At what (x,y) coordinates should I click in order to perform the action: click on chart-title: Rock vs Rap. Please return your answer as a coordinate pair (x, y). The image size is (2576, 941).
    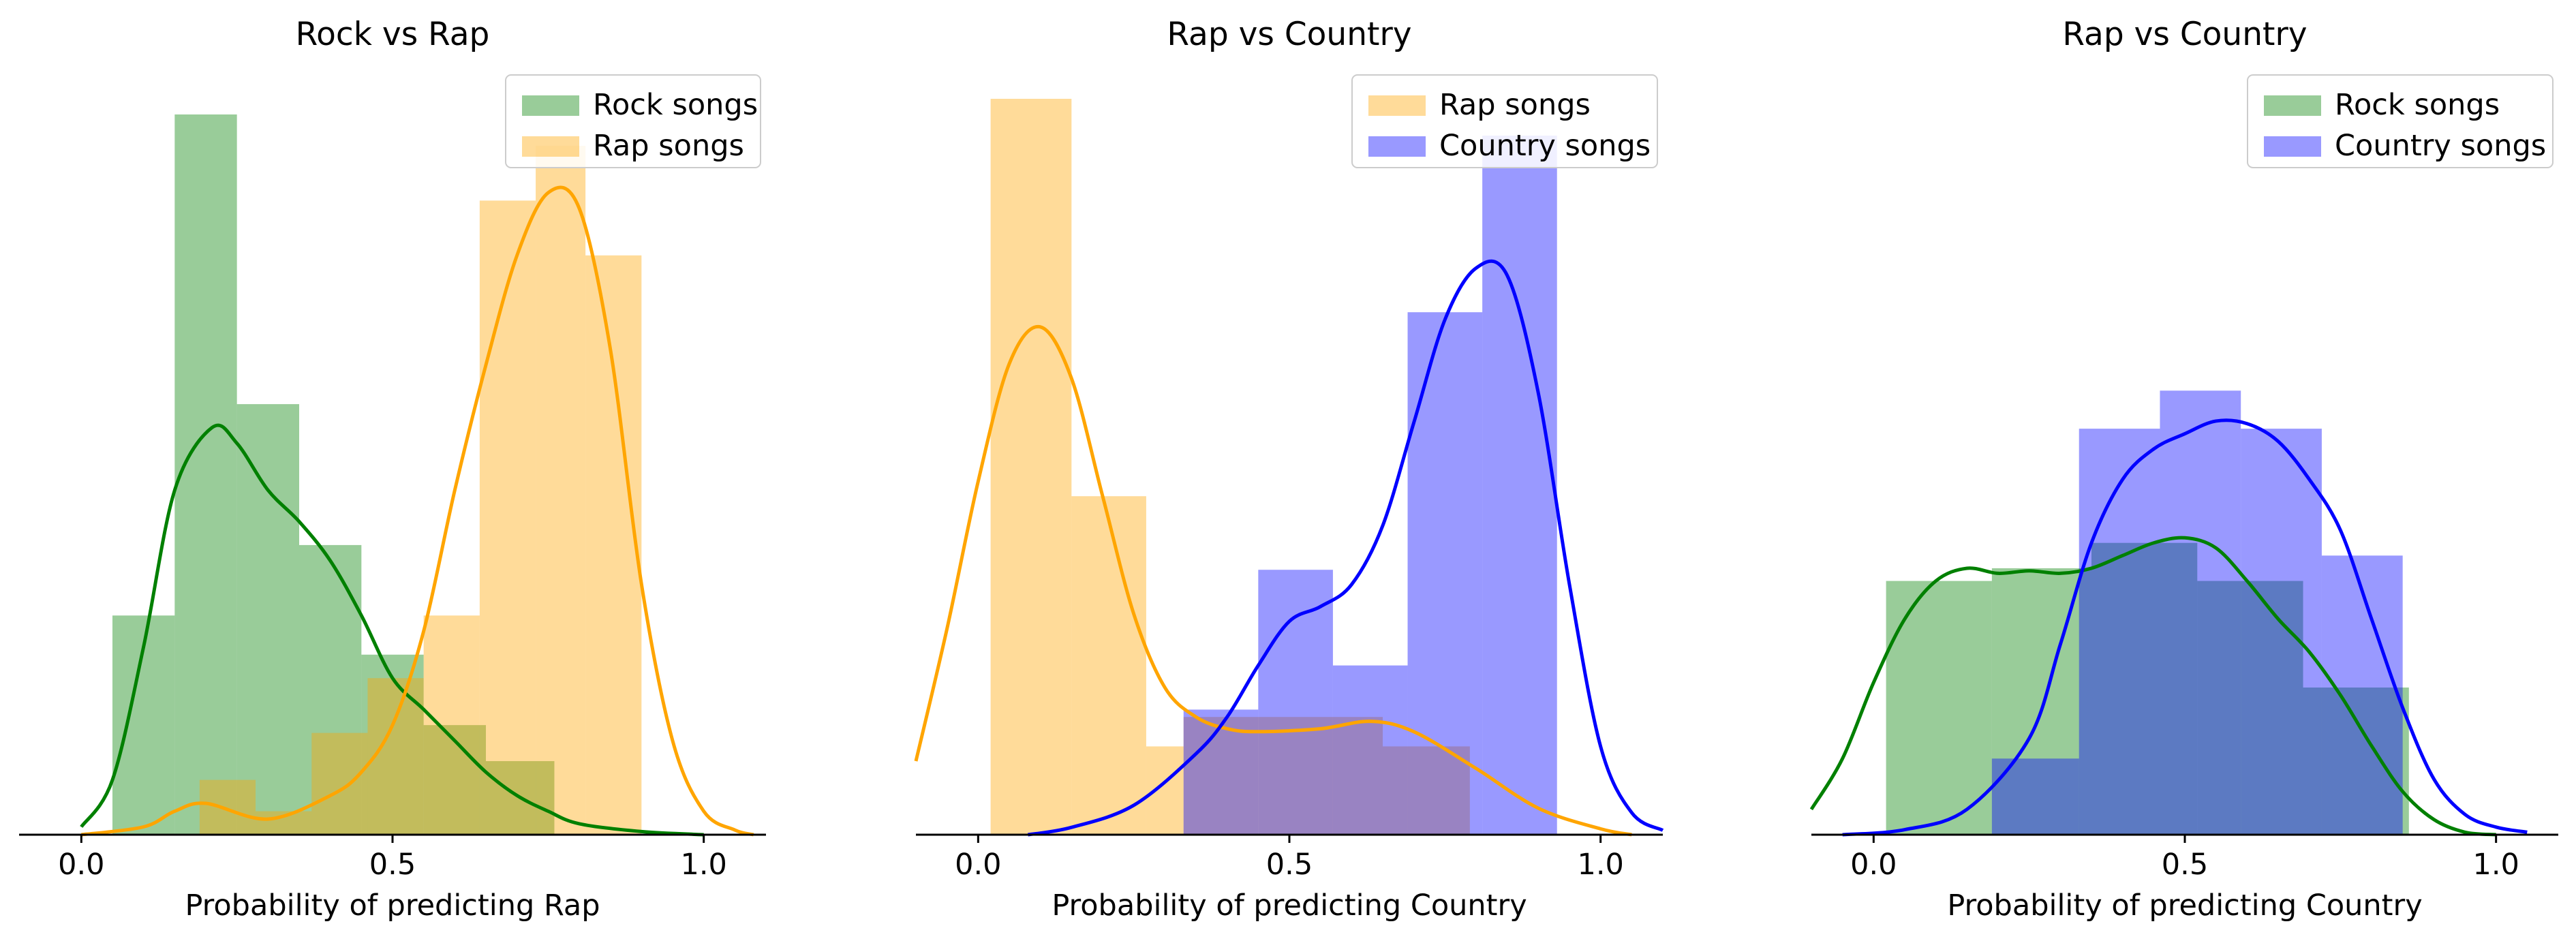
    Looking at the image, I should click on (393, 34).